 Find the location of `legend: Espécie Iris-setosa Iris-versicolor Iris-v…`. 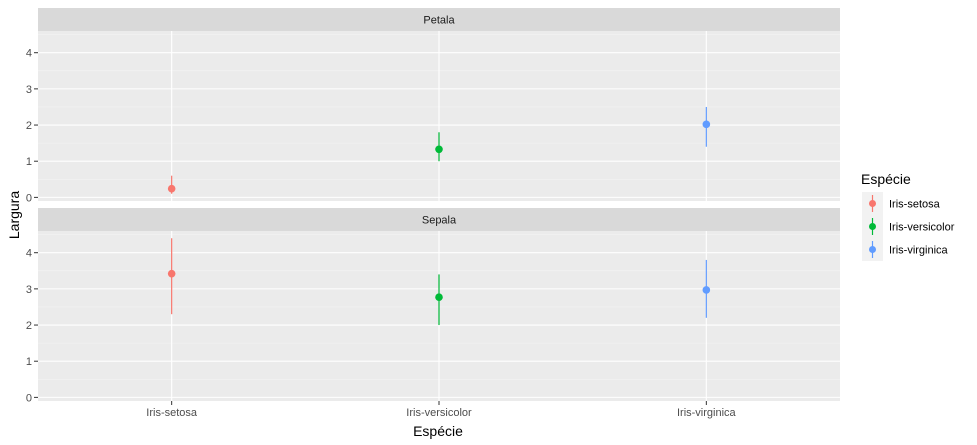

legend: Espécie Iris-setosa Iris-versicolor Iris-v… is located at coordinates (908, 216).